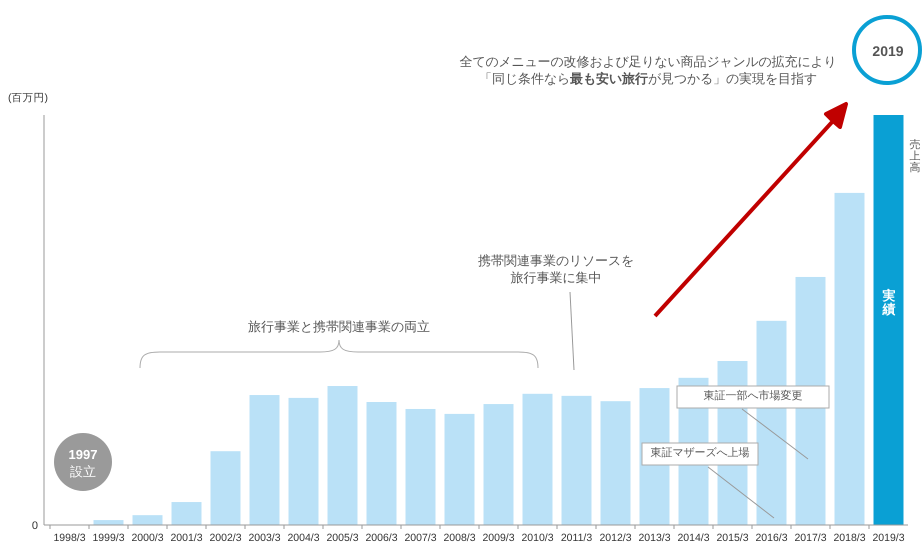  What do you see at coordinates (147, 538) in the screenshot?
I see `x-tick-label: 2000/3` at bounding box center [147, 538].